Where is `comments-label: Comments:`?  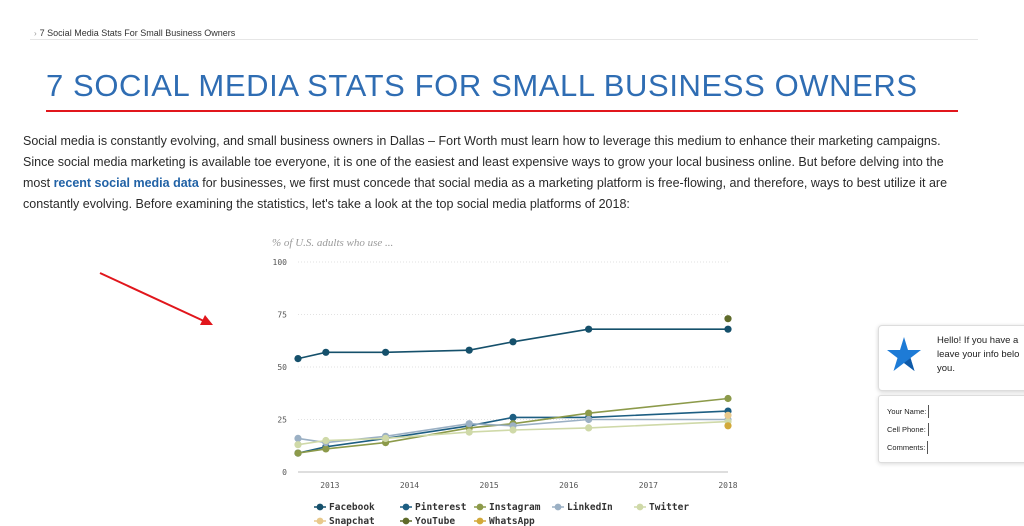
comments-label: Comments: is located at coordinates (906, 447).